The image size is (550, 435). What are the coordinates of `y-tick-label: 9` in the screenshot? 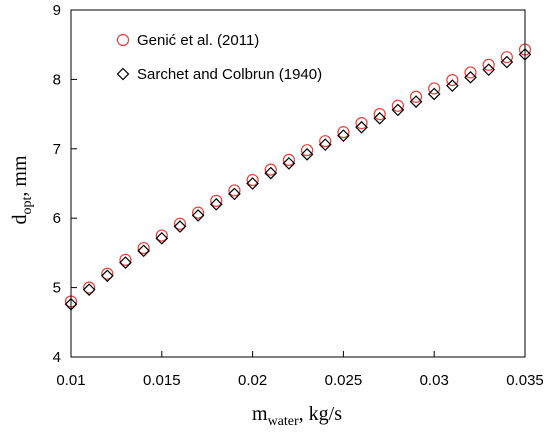 It's located at (57, 10).